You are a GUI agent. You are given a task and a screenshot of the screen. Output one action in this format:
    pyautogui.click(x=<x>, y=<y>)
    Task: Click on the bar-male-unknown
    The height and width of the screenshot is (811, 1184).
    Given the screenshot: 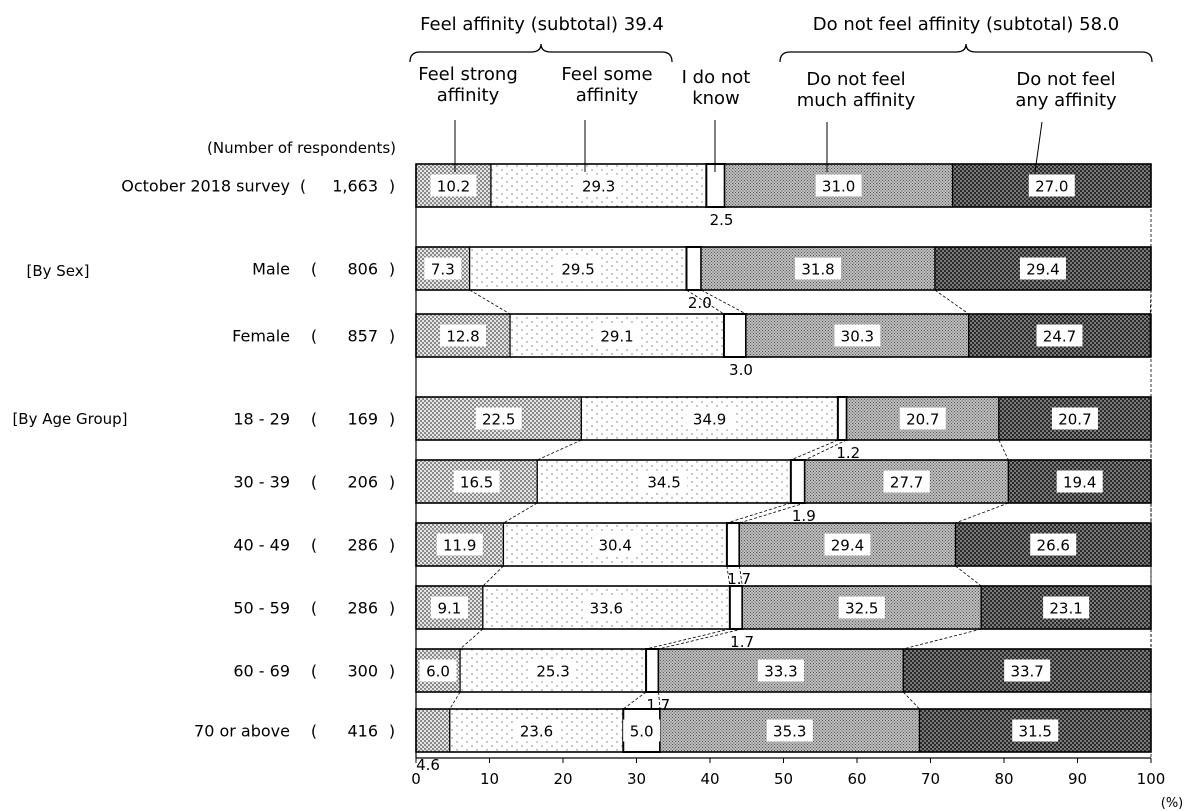 What is the action you would take?
    pyautogui.click(x=694, y=268)
    